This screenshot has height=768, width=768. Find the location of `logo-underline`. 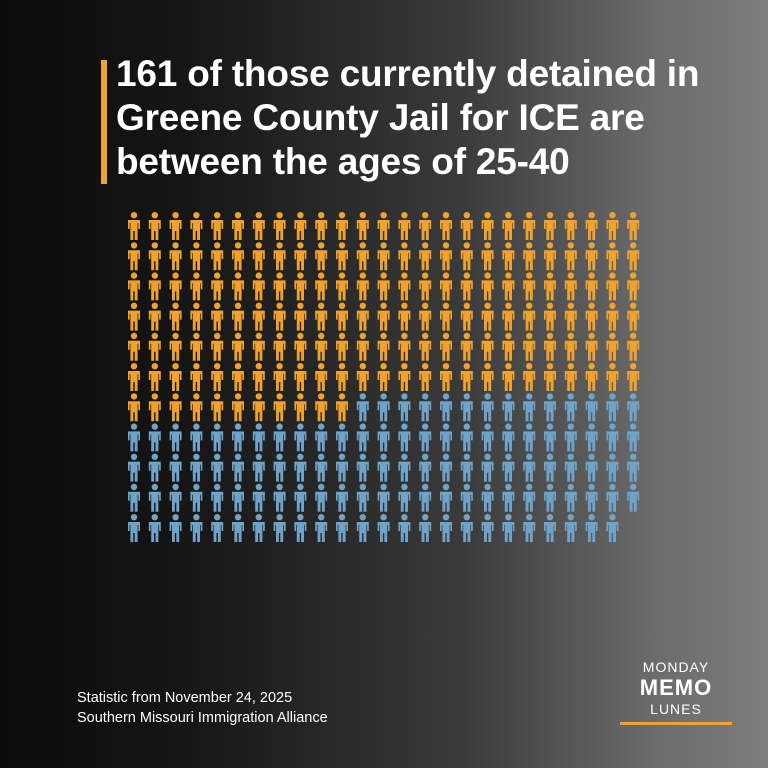

logo-underline is located at coordinates (676, 723).